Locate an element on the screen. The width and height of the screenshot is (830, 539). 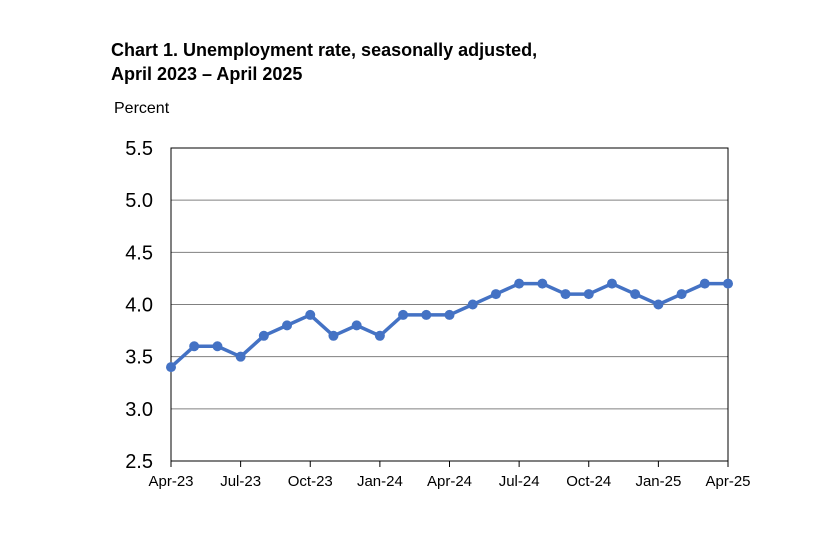
y-tick-label: 4.5 is located at coordinates (139, 253).